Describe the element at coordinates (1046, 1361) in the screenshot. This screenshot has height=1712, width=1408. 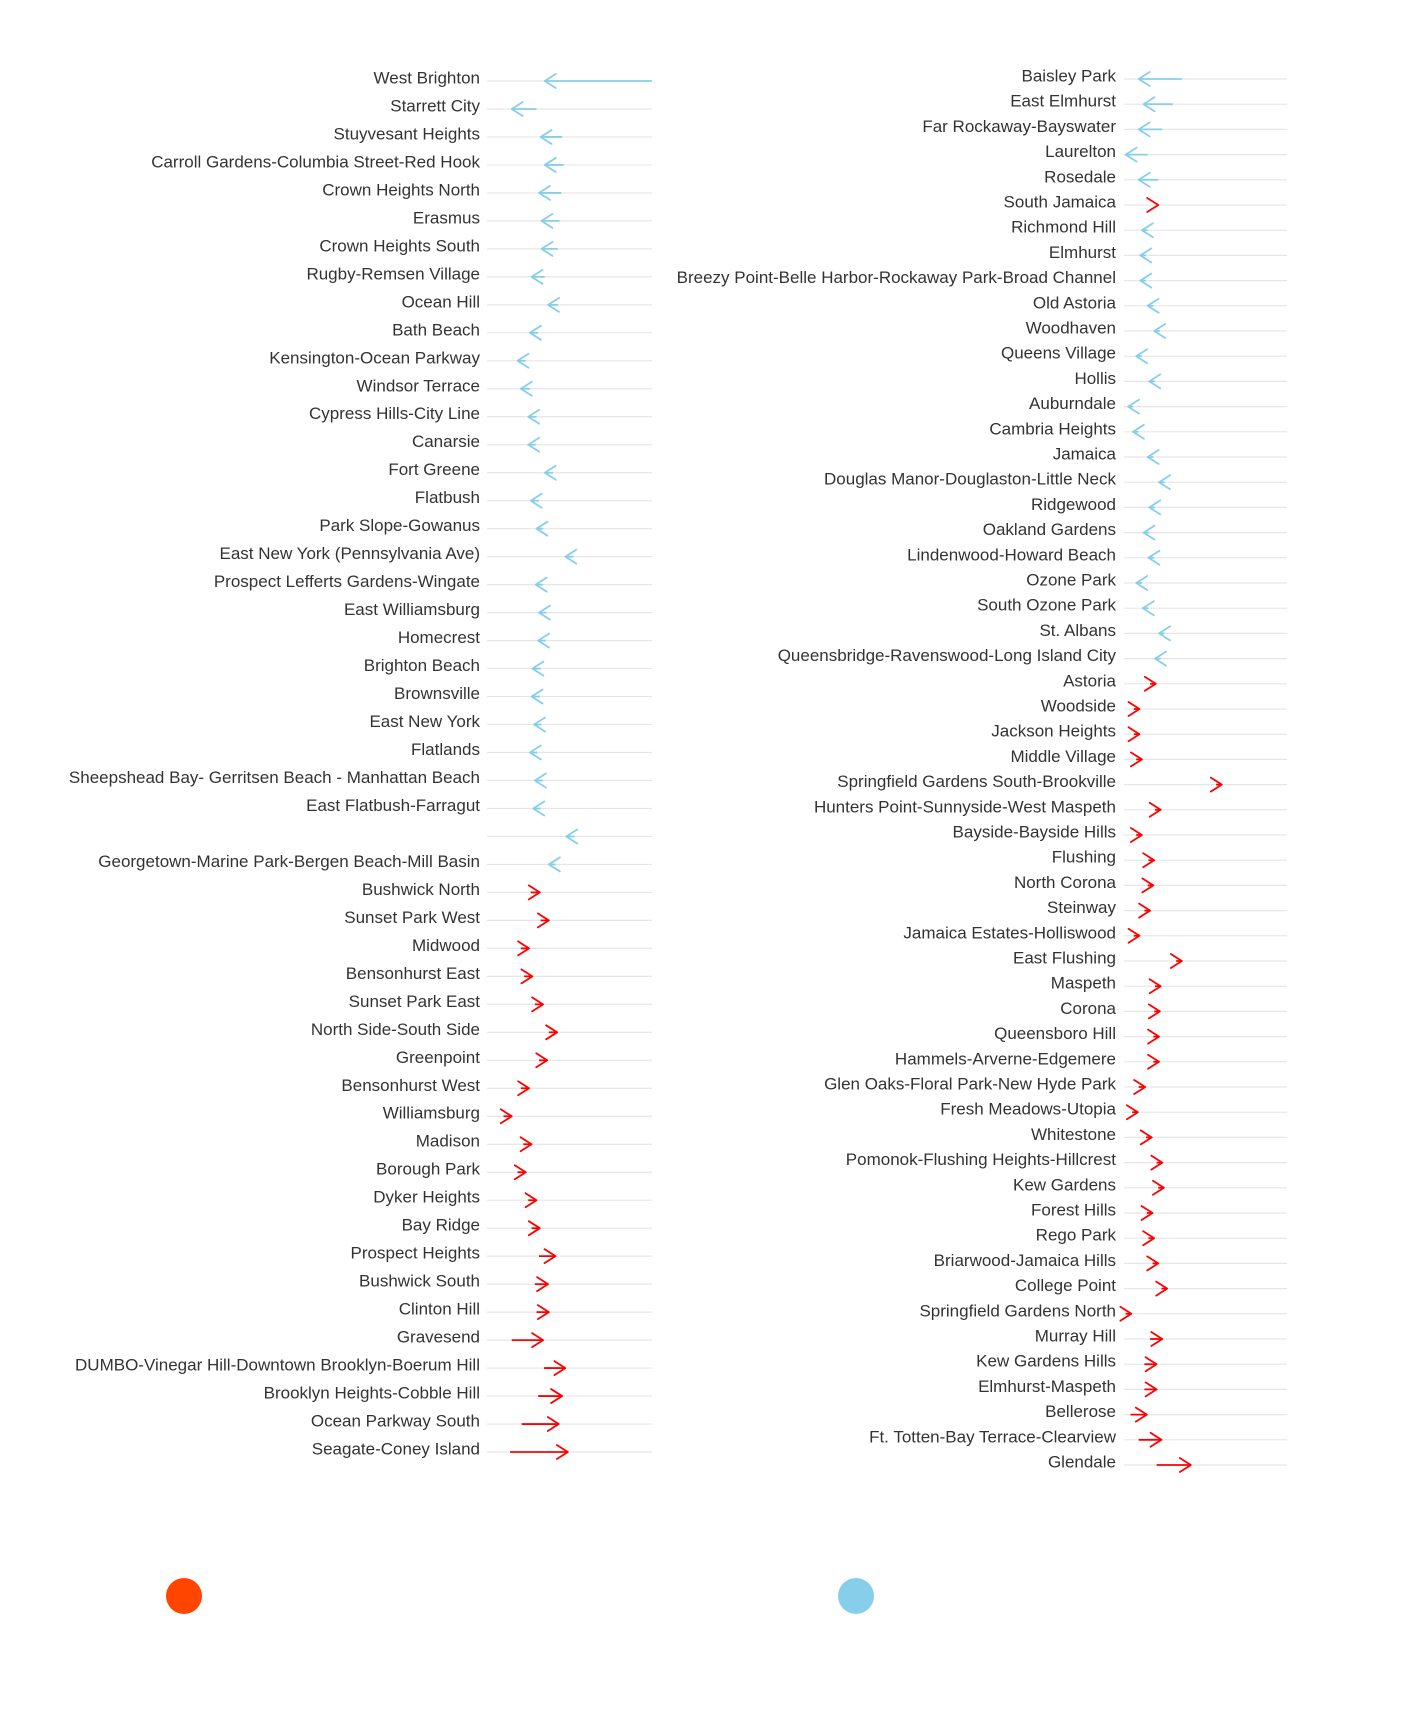
I see `neighborhood-label: Kew Gardens Hills` at that location.